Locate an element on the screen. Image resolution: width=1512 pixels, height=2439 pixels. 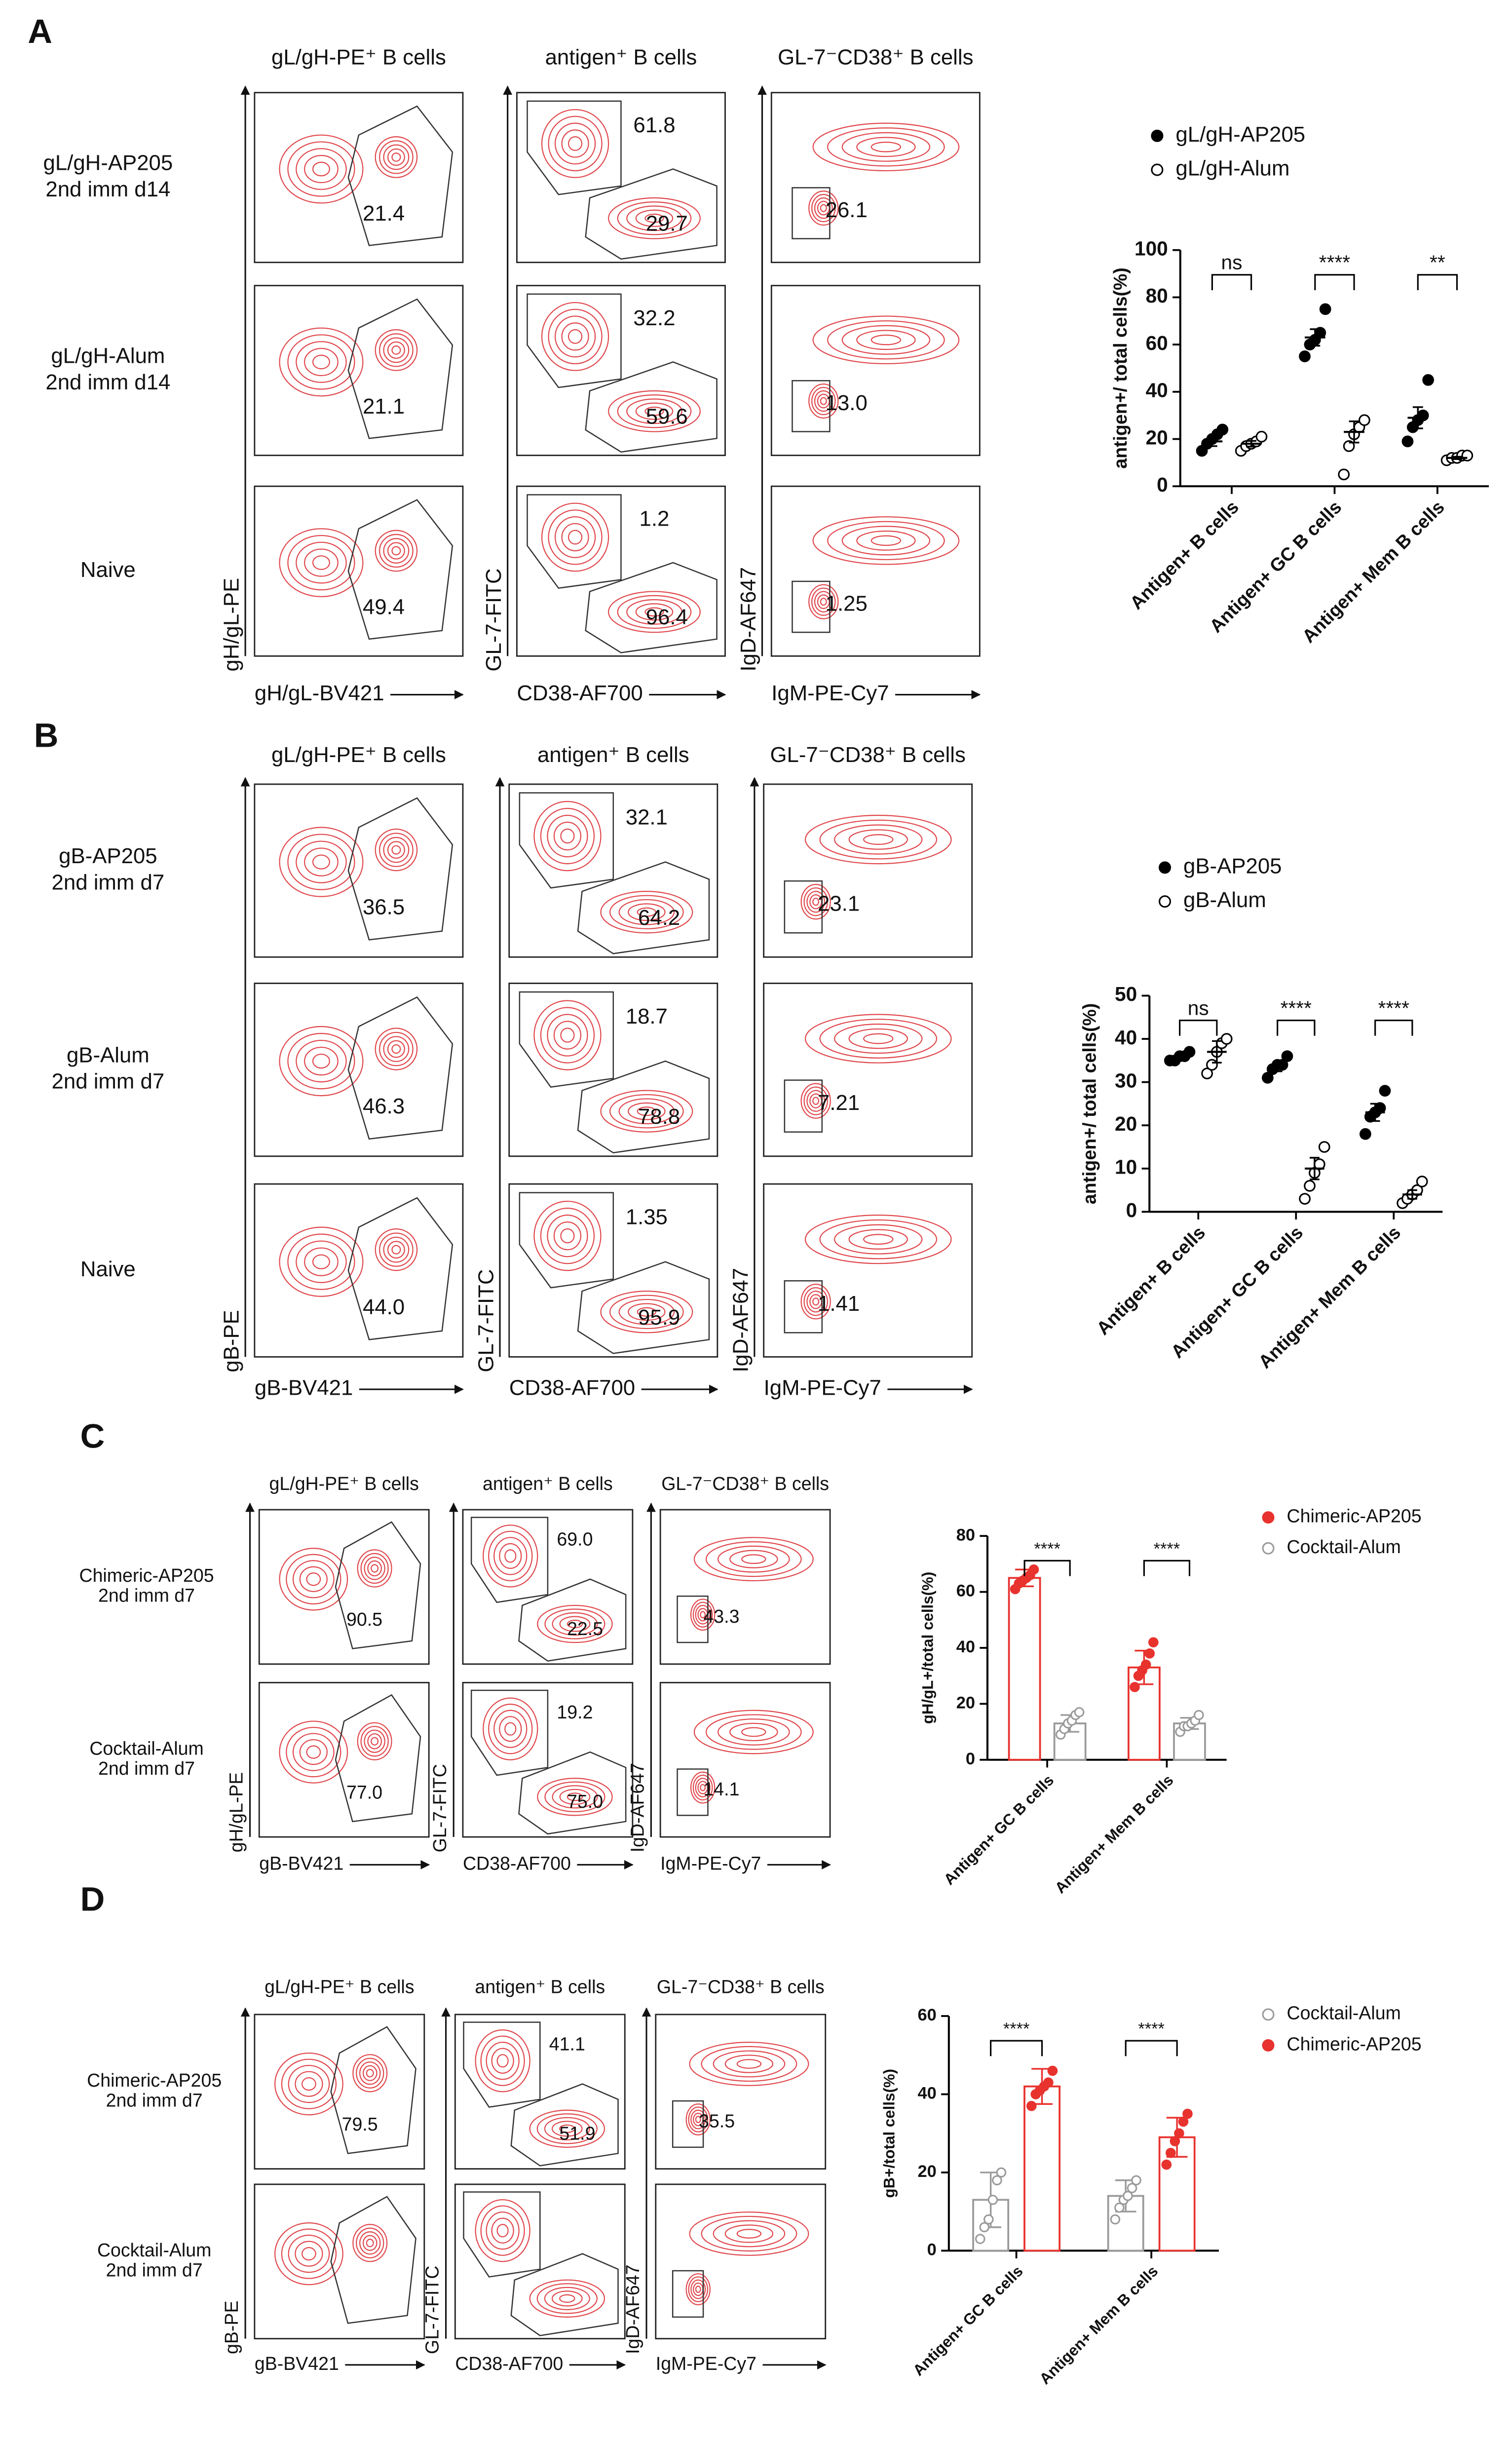
gate-value: 64.2 is located at coordinates (659, 918).